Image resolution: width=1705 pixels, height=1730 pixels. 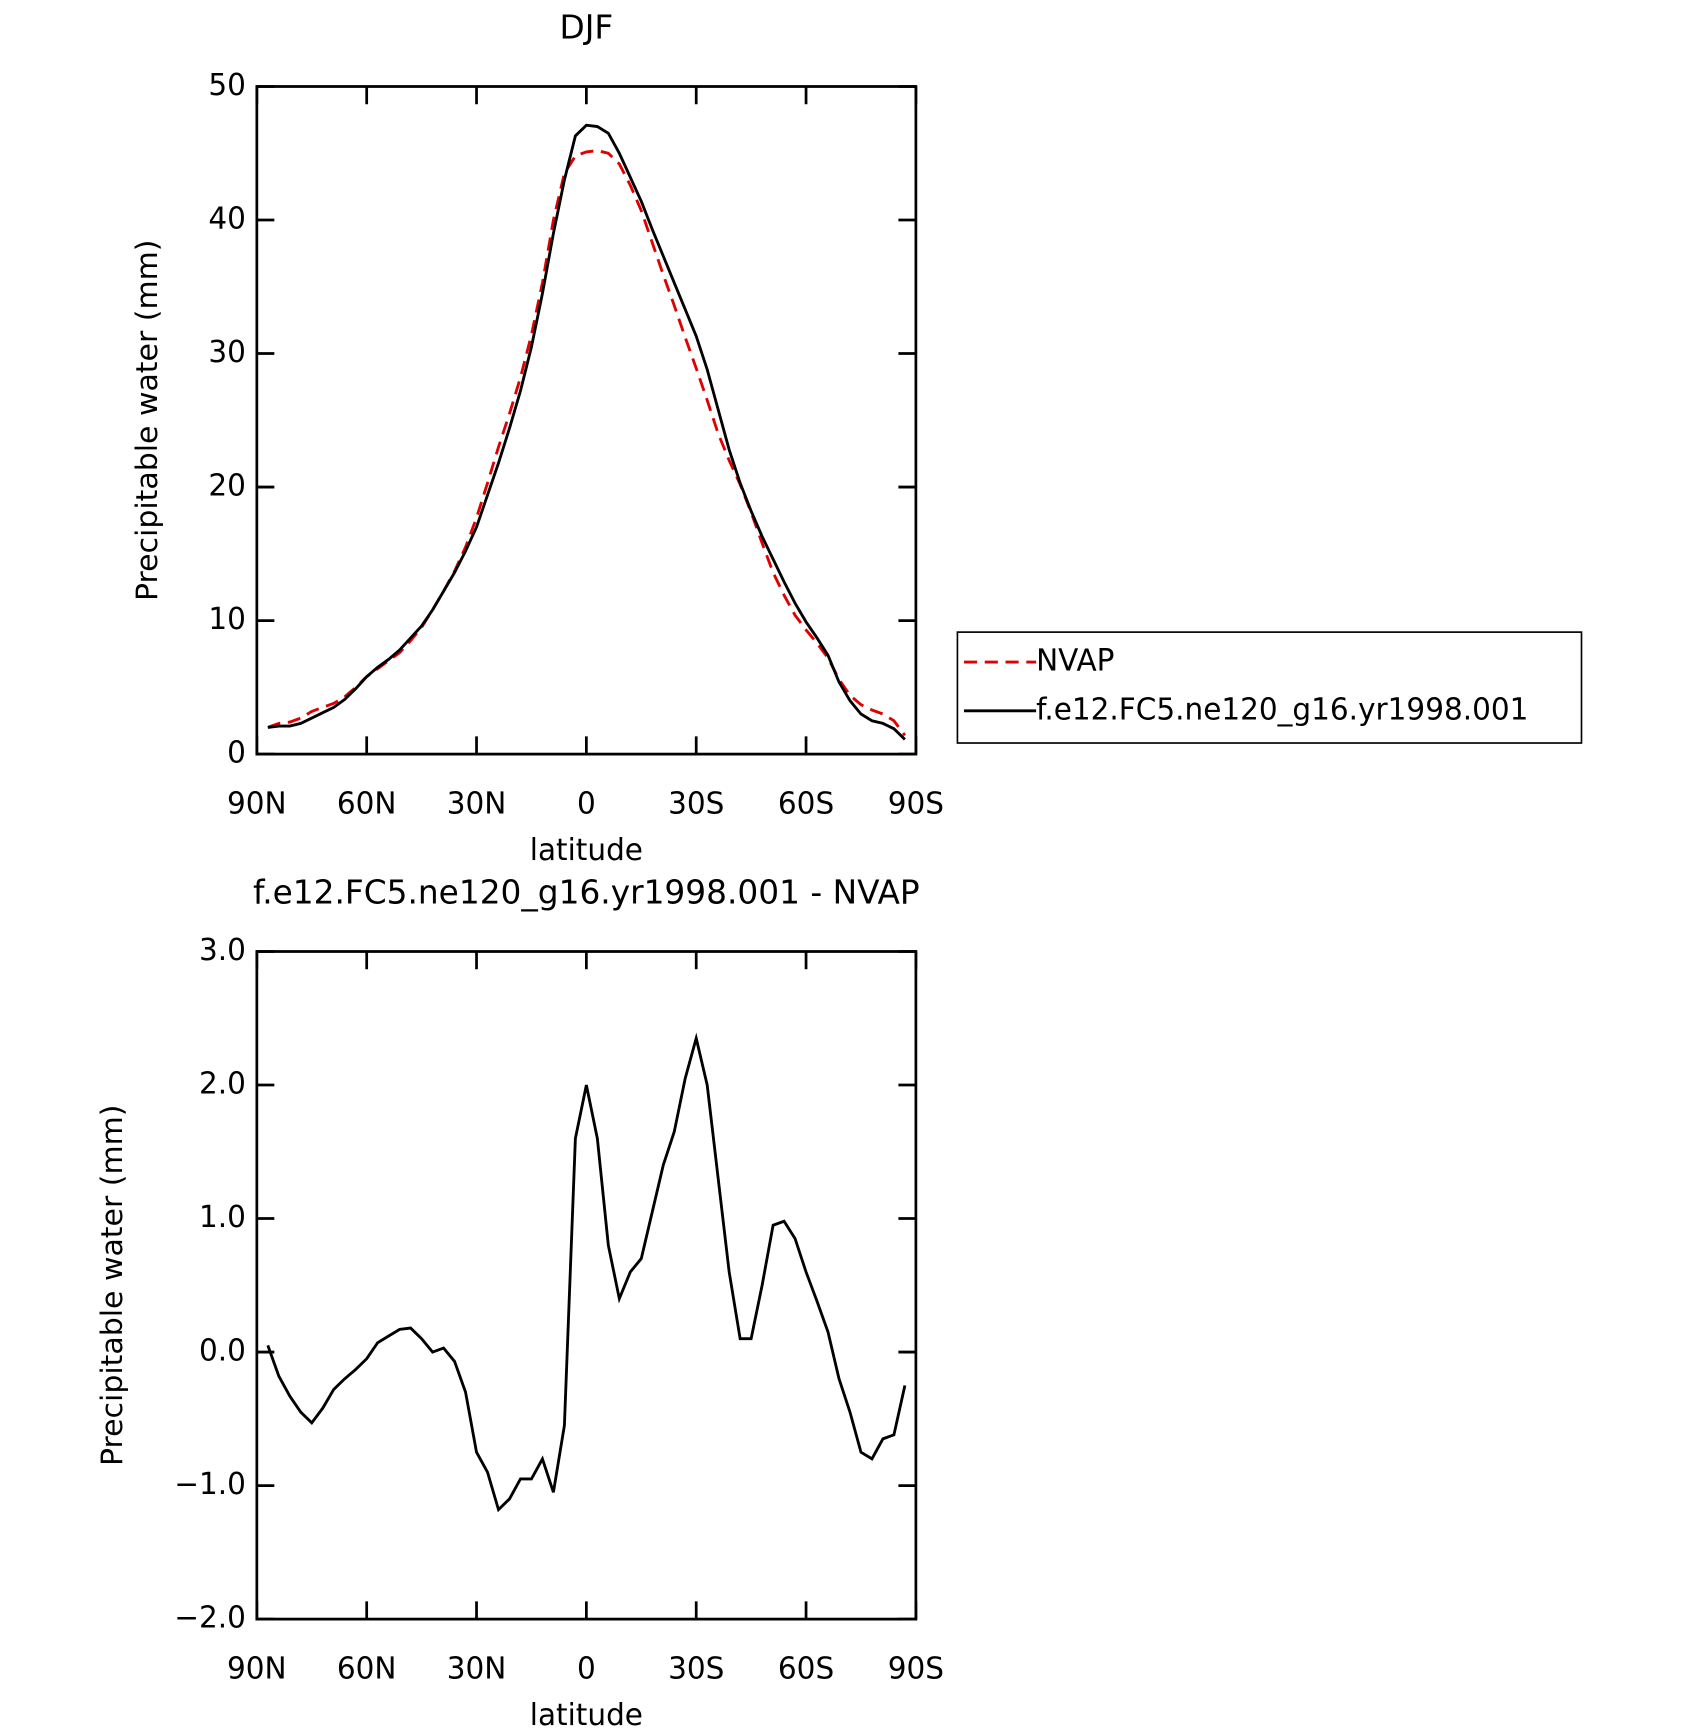 I want to click on legend-label: f.e12.FC5.ne120_g16.yr1998.001, so click(x=1282, y=709).